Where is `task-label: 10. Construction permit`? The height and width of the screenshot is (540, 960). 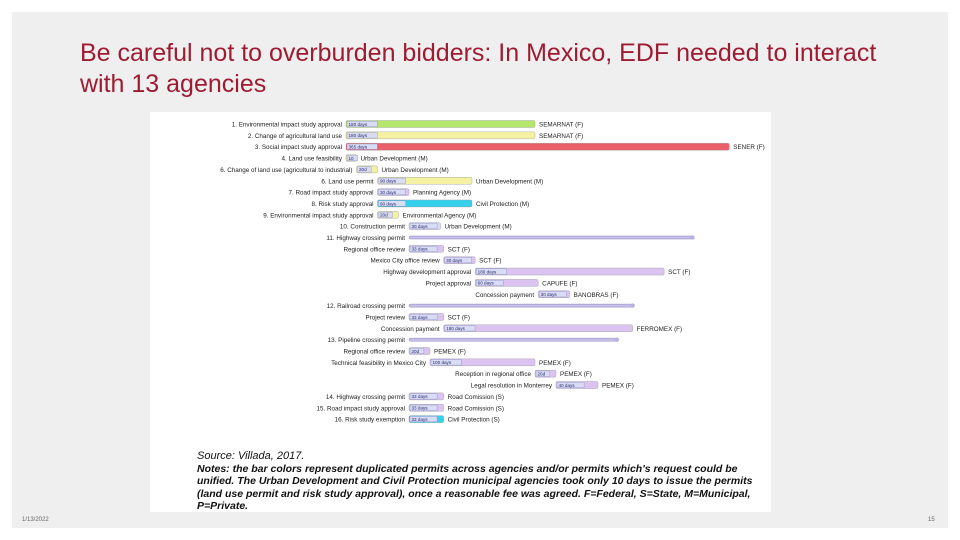
task-label: 10. Construction permit is located at coordinates (372, 227).